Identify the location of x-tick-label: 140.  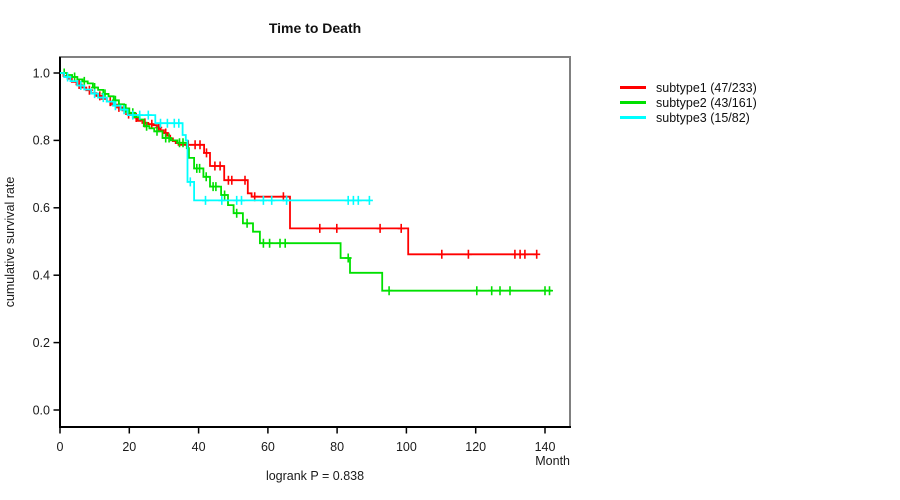
(545, 447).